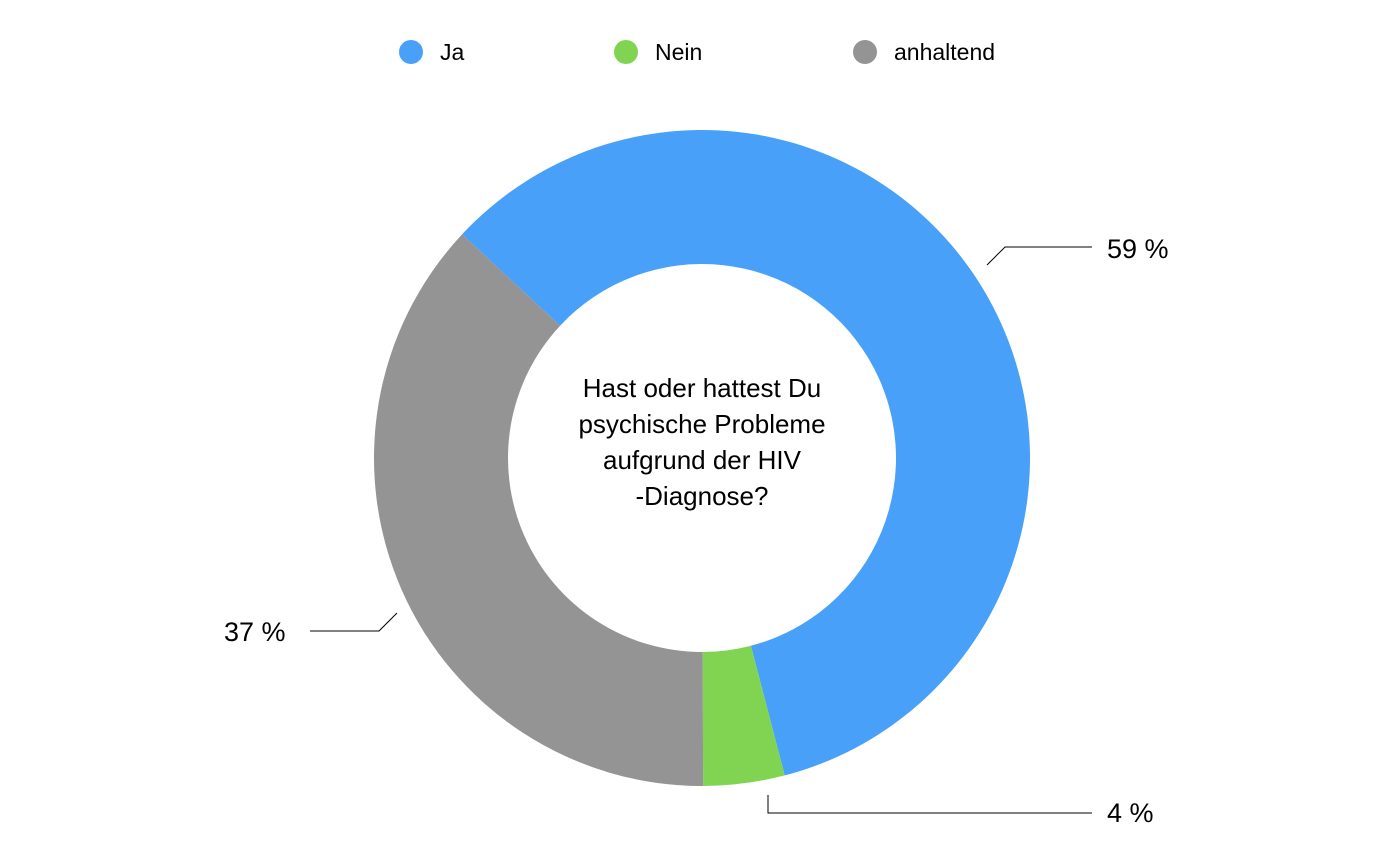 This screenshot has width=1373, height=854. Describe the element at coordinates (452, 52) in the screenshot. I see `legend-label-ja: Ja` at that location.